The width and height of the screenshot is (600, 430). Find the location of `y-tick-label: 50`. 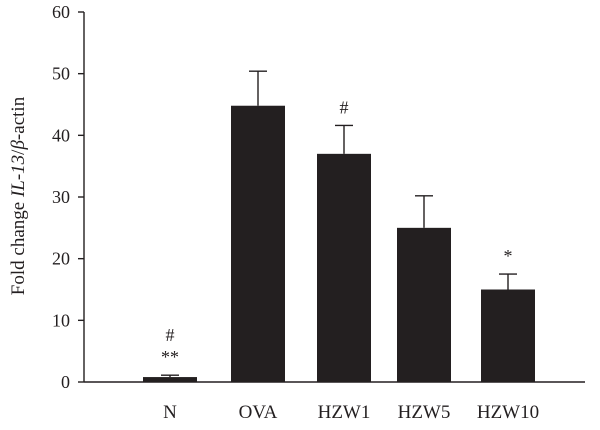

y-tick-label: 50 is located at coordinates (61, 74).